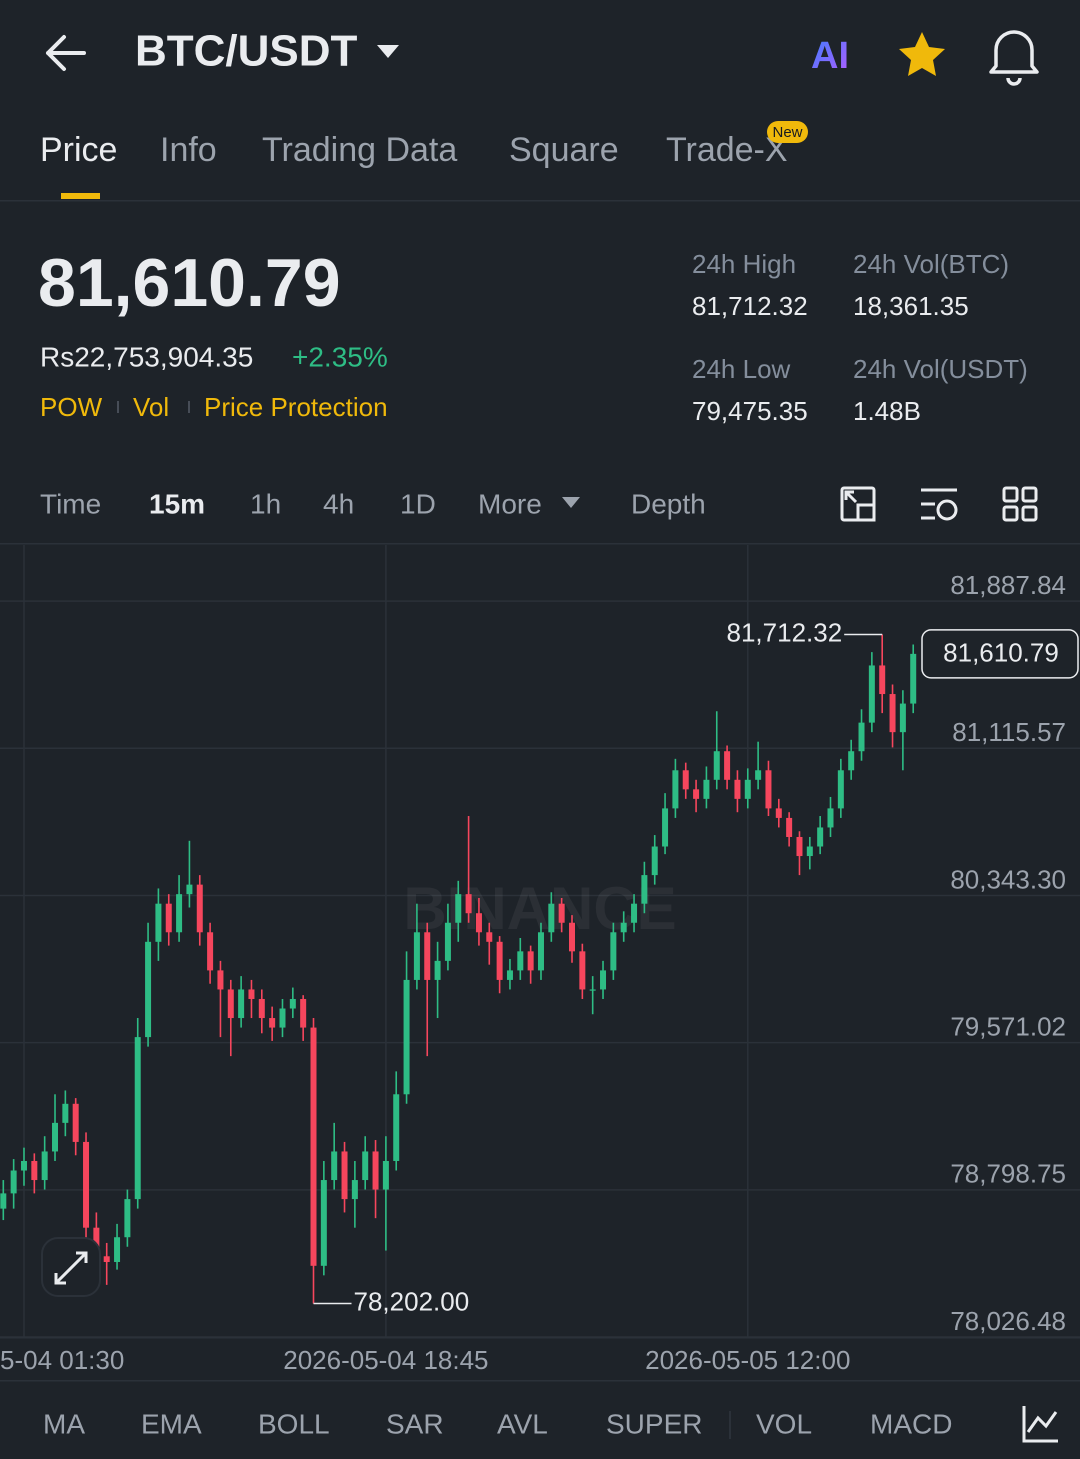  Describe the element at coordinates (1008, 1174) in the screenshot. I see `y-tick-label: 78,798.75` at that location.